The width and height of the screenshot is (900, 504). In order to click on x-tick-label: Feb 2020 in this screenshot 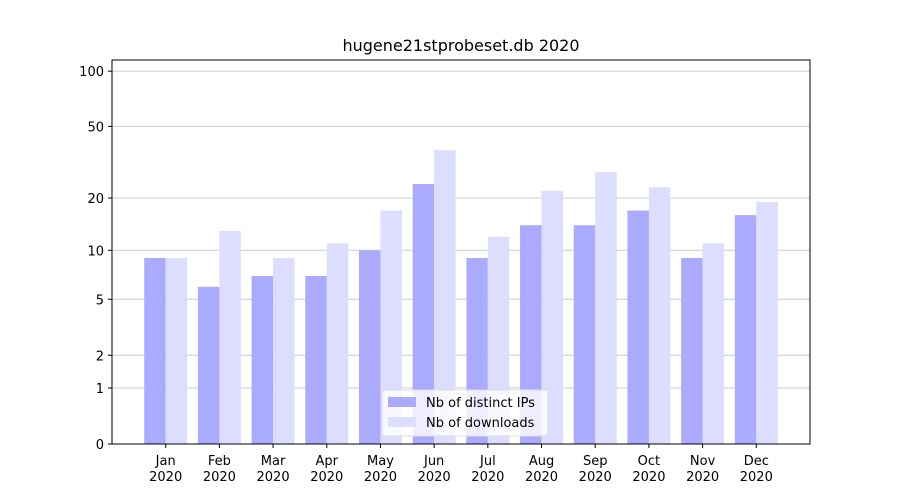, I will do `click(219, 469)`.